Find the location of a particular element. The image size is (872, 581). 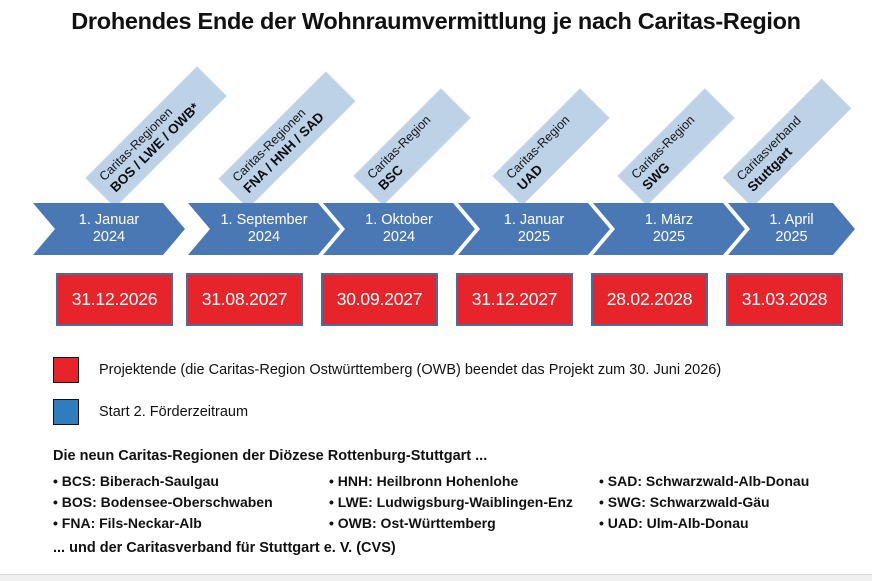

end-date-label: 31.12.2026 is located at coordinates (114, 299).